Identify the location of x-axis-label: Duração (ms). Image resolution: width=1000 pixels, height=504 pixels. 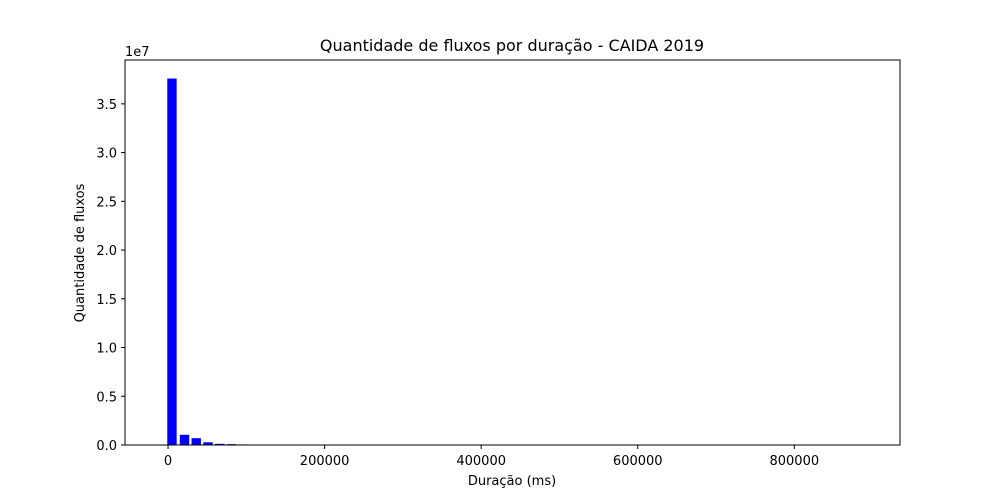
(512, 481).